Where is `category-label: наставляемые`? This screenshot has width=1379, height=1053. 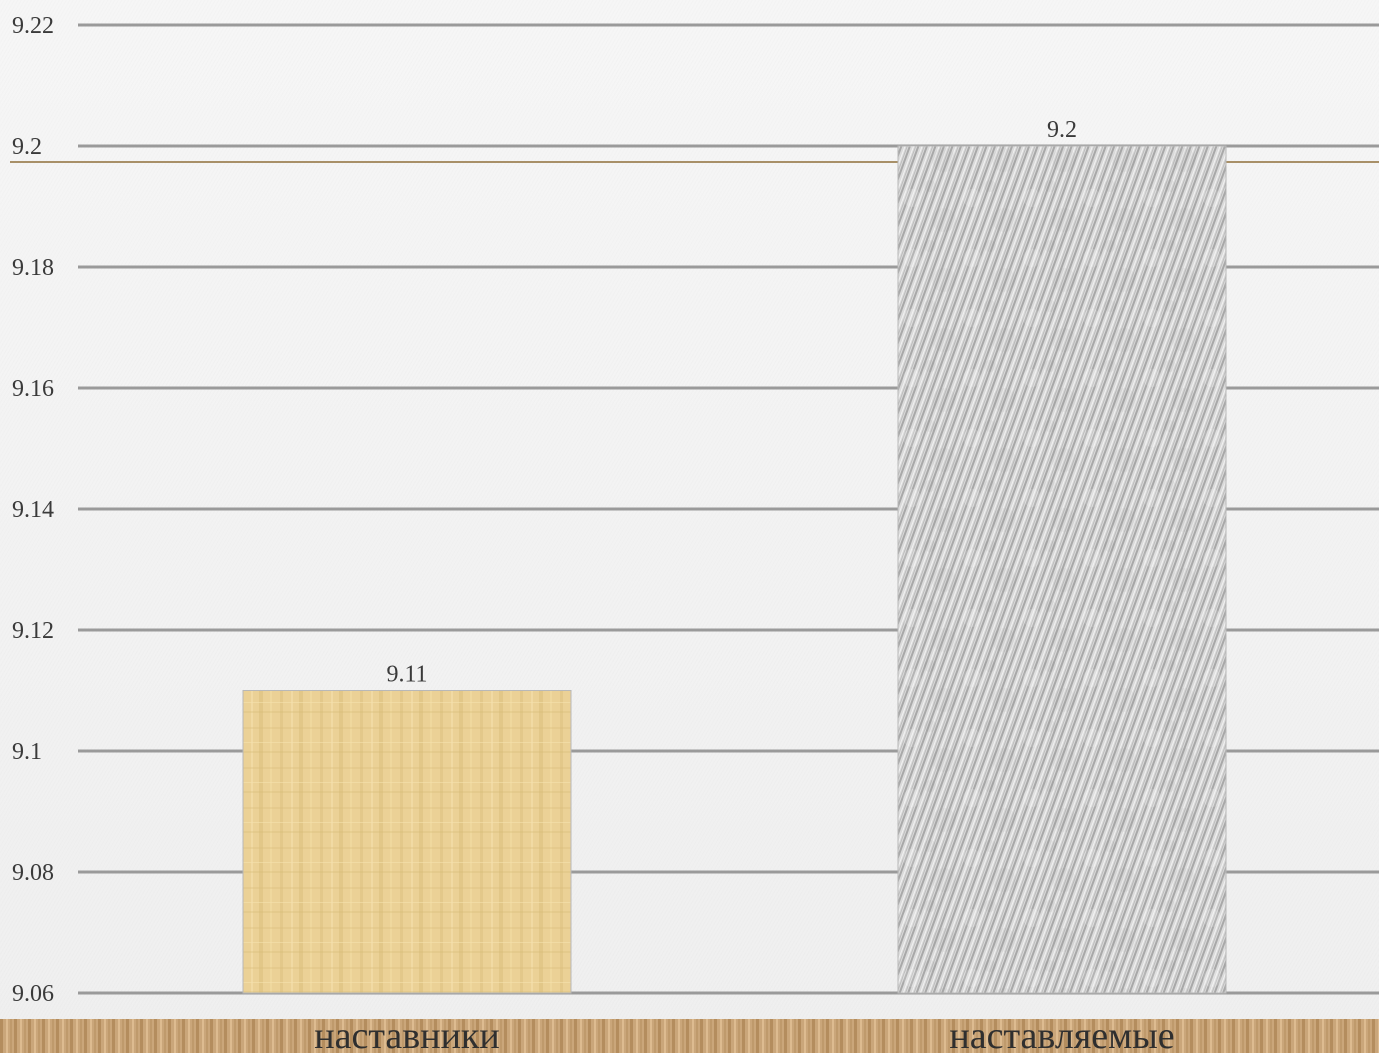 category-label: наставляемые is located at coordinates (1061, 1034).